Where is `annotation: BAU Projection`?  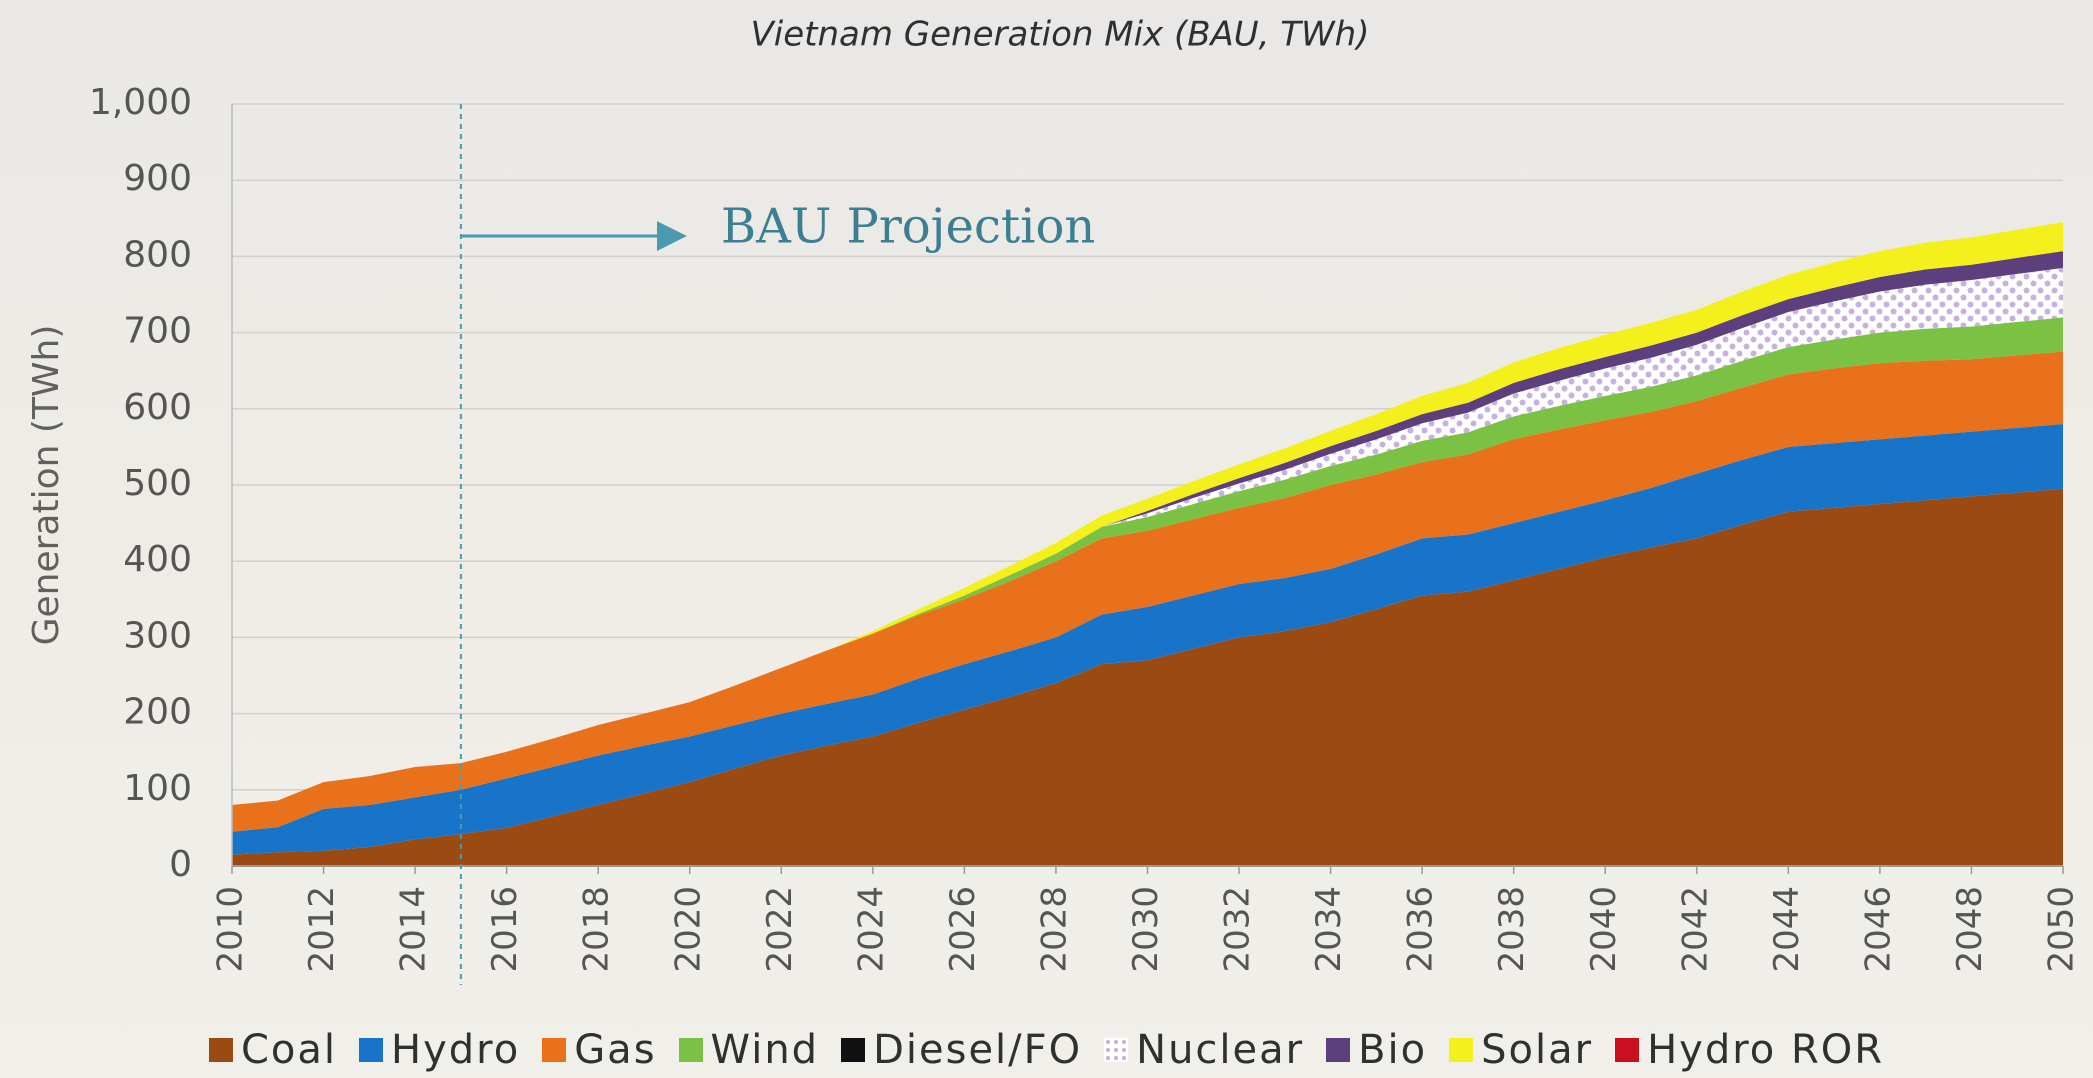
annotation: BAU Projection is located at coordinates (908, 227).